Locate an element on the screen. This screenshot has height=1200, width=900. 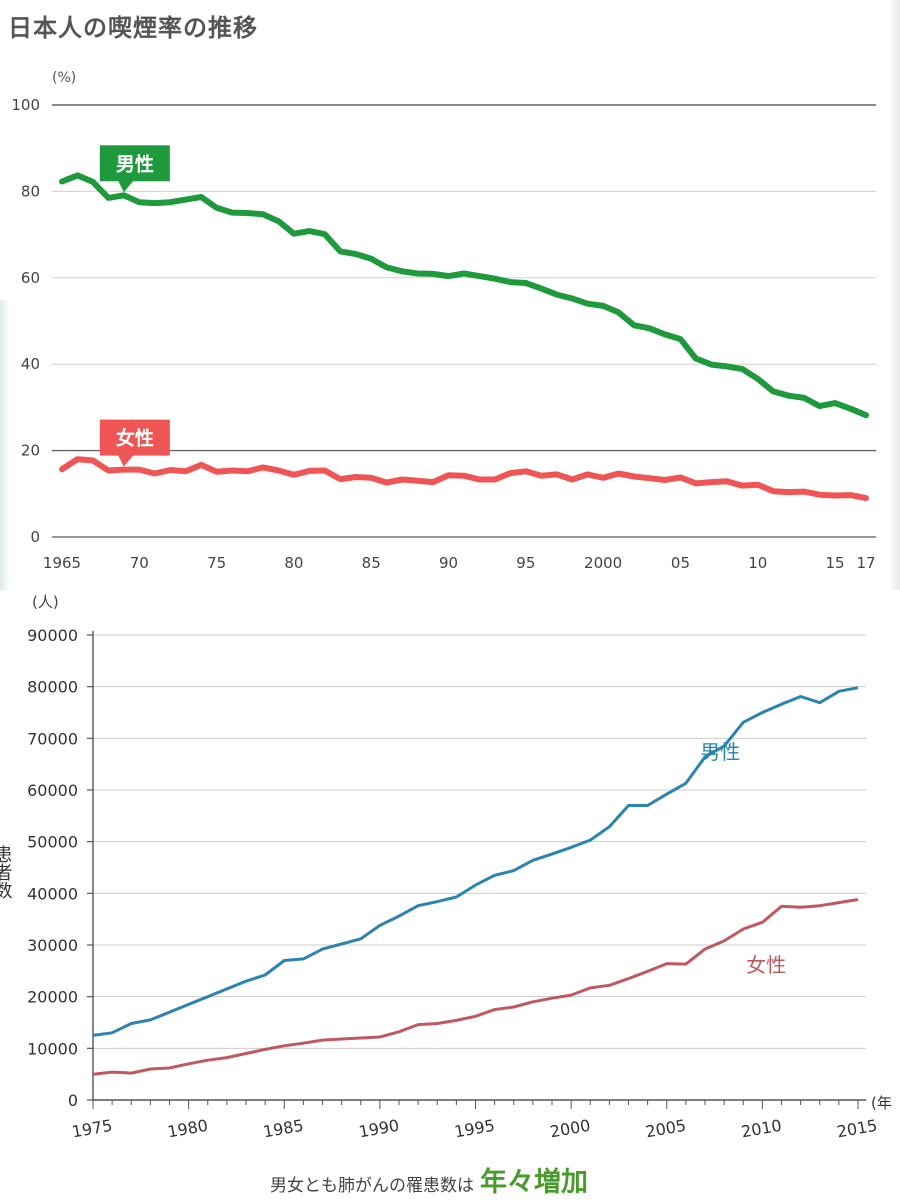
male-callout-label: 男性 is located at coordinates (135, 163).